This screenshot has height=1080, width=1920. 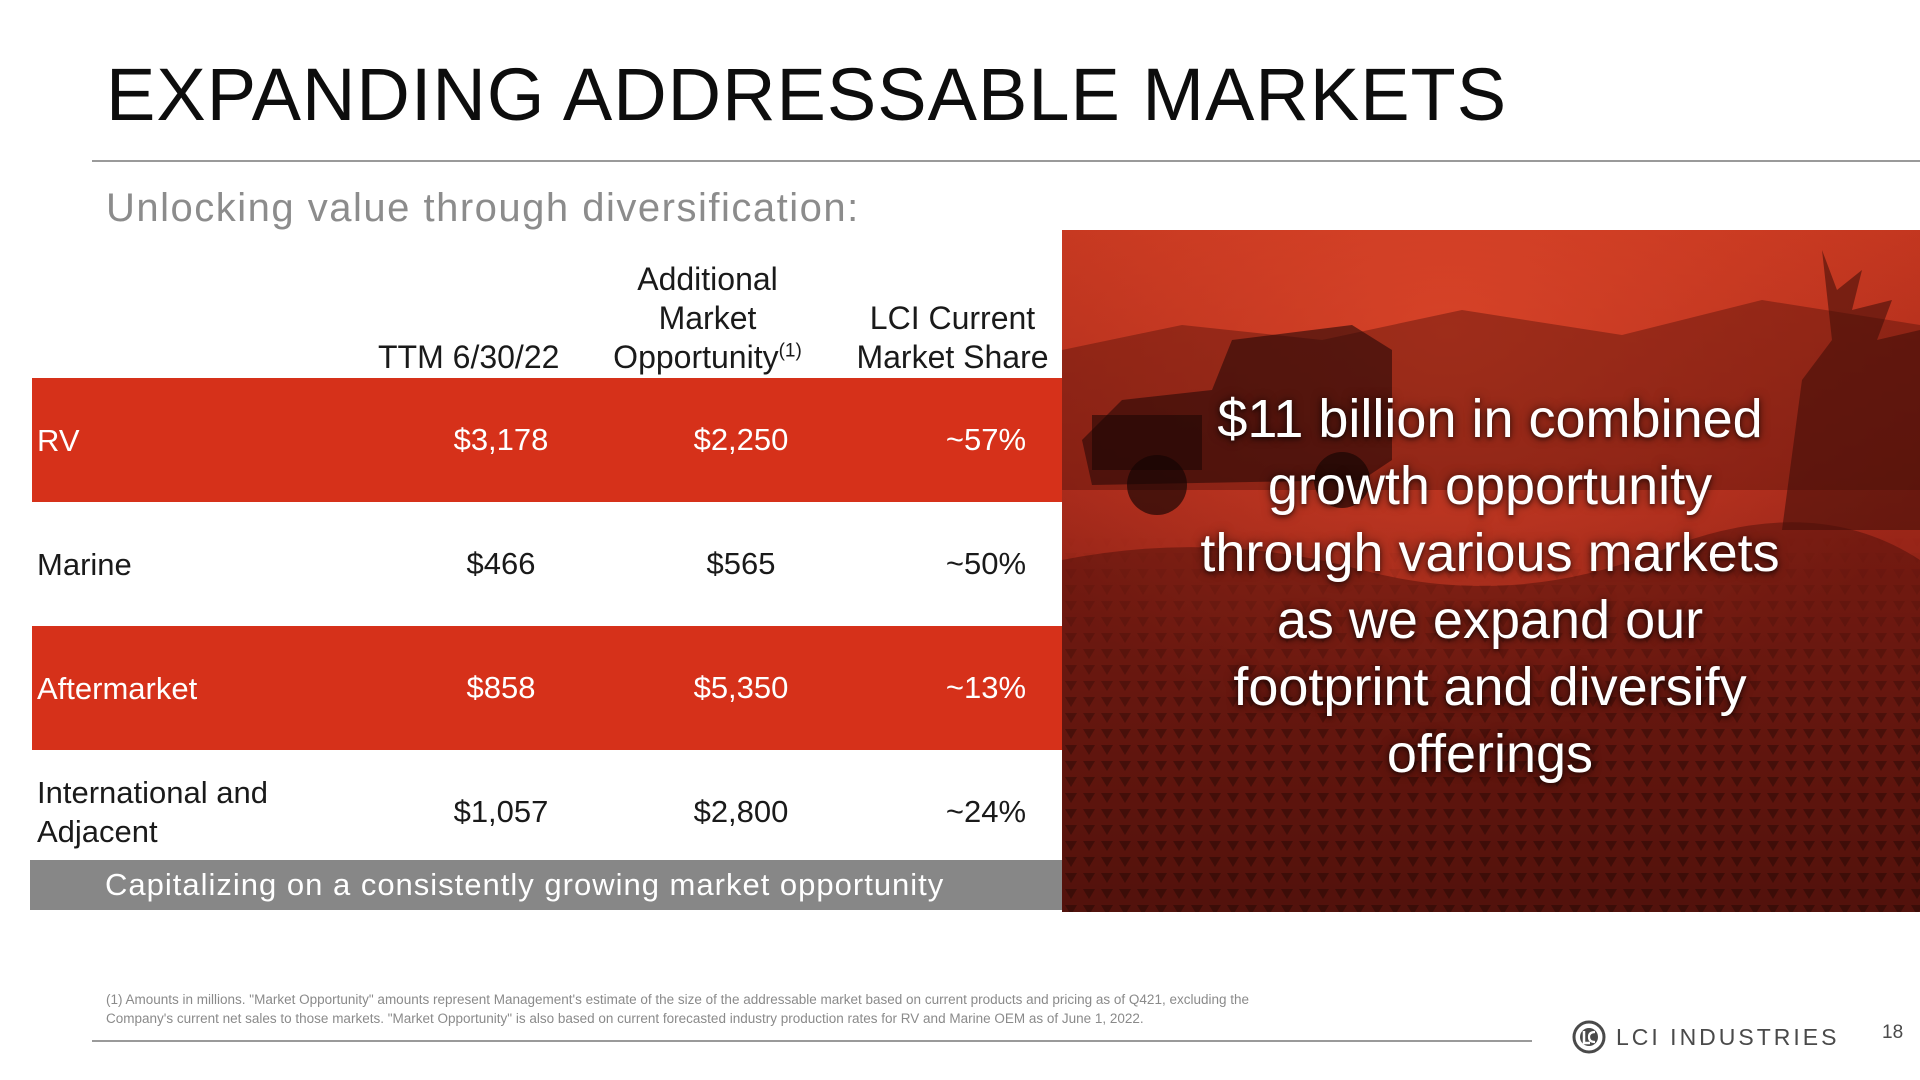 I want to click on row-label: International and Adjacent, so click(x=152, y=812).